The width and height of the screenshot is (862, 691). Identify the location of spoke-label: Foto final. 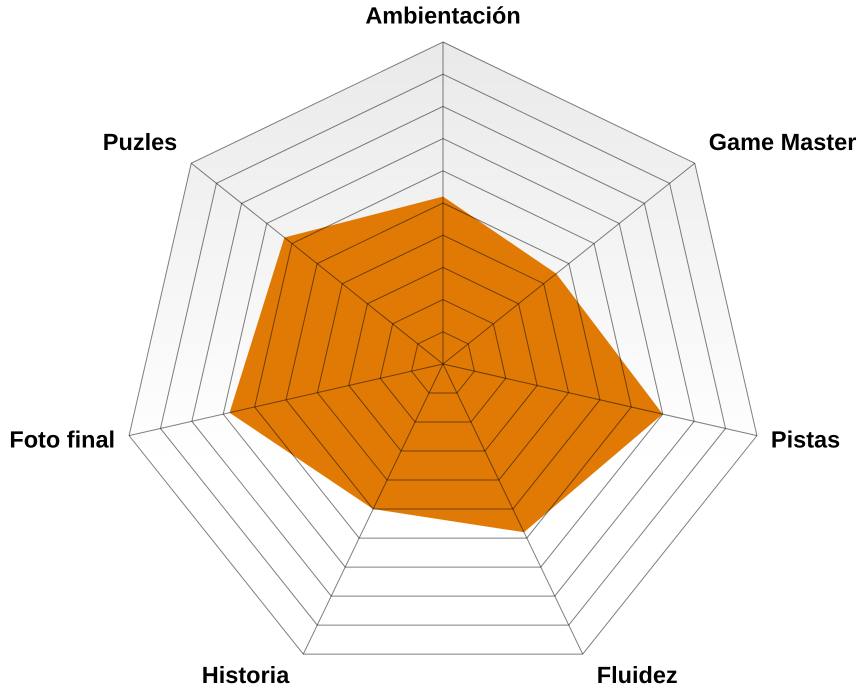
(62, 439).